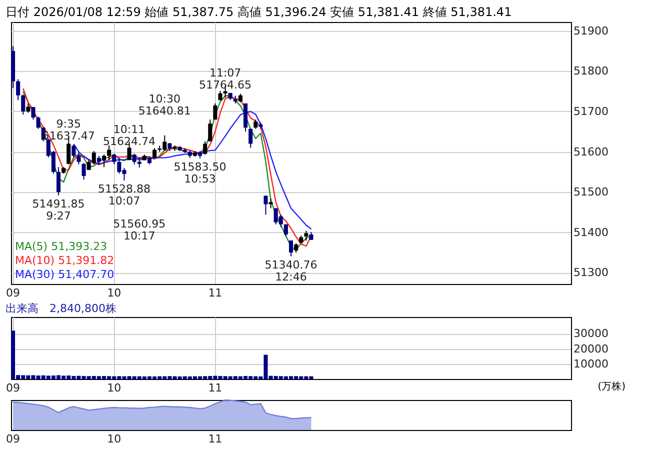 The image size is (653, 470). What do you see at coordinates (259, 12) in the screenshot?
I see `chart-title: 日付 2026/01/08 12:59 始値 51,387.75 高値 51,396.24 安値 51,381.41 終値 51,381.41` at bounding box center [259, 12].